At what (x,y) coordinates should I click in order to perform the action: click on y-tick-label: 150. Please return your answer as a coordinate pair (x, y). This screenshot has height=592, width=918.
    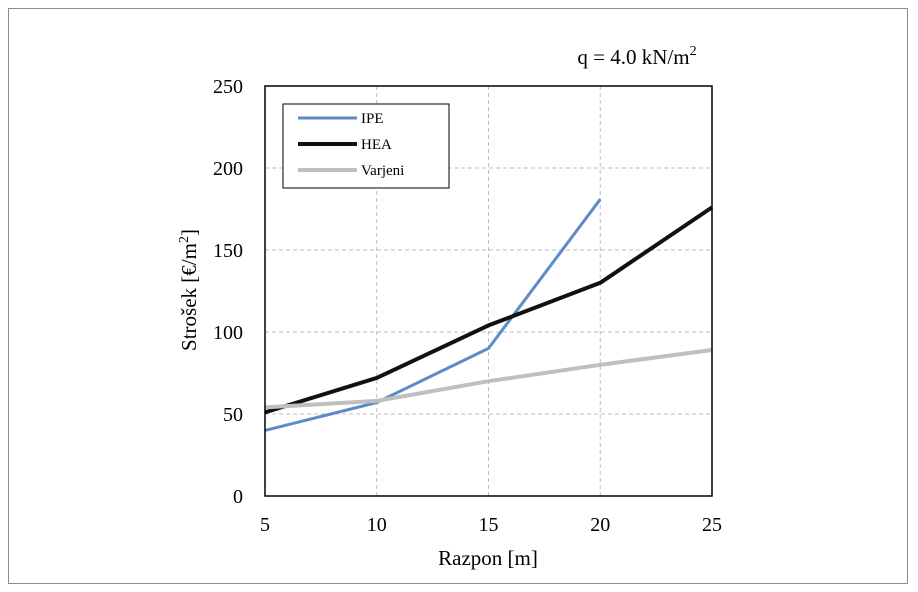
    Looking at the image, I should click on (228, 251).